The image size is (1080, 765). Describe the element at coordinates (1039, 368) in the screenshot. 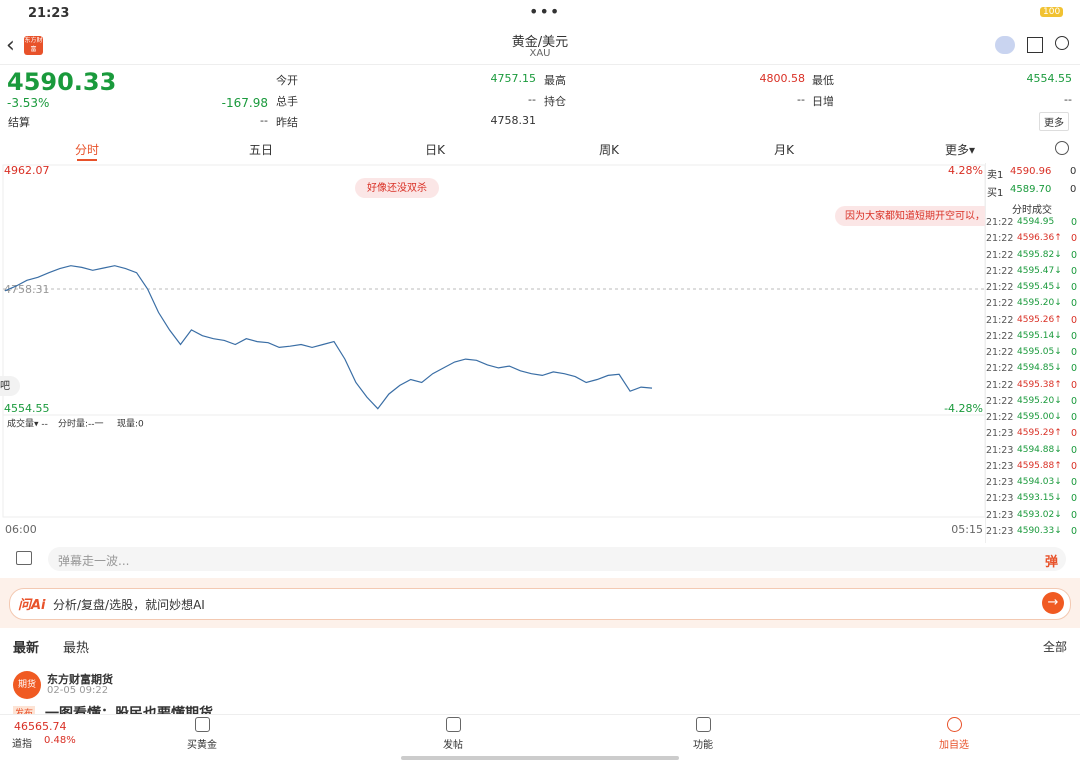

I see `trade-price: 4594.85↓` at that location.